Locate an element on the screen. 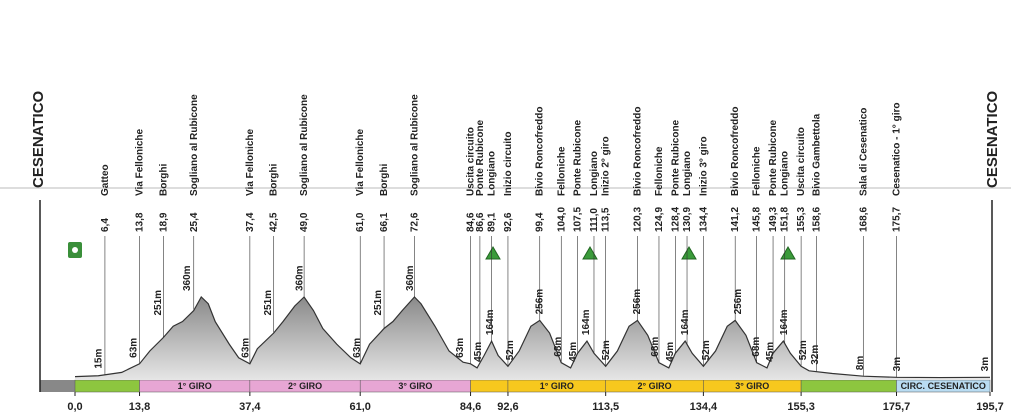 This screenshot has height=417, width=1011. location-name: Inizio 3° giro is located at coordinates (703, 166).